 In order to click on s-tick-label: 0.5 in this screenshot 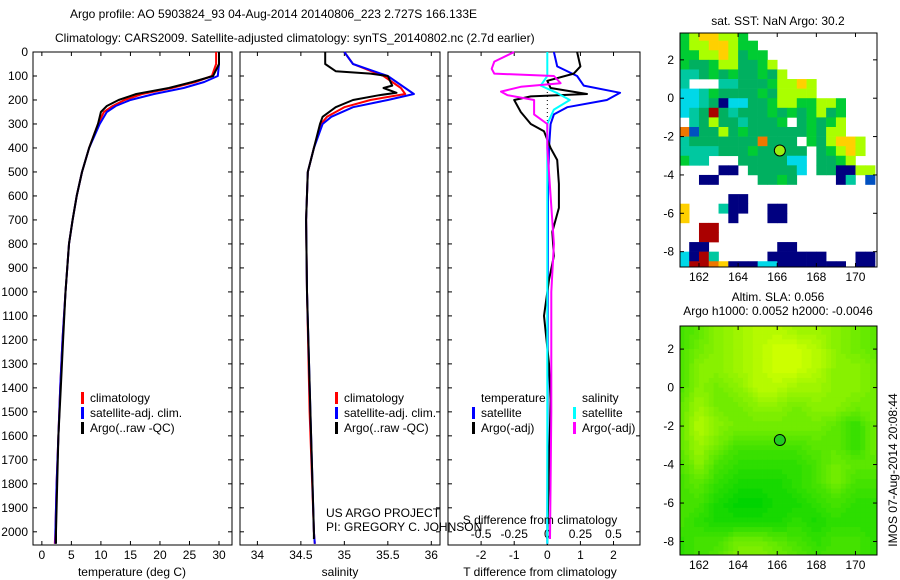, I will do `click(613, 534)`.